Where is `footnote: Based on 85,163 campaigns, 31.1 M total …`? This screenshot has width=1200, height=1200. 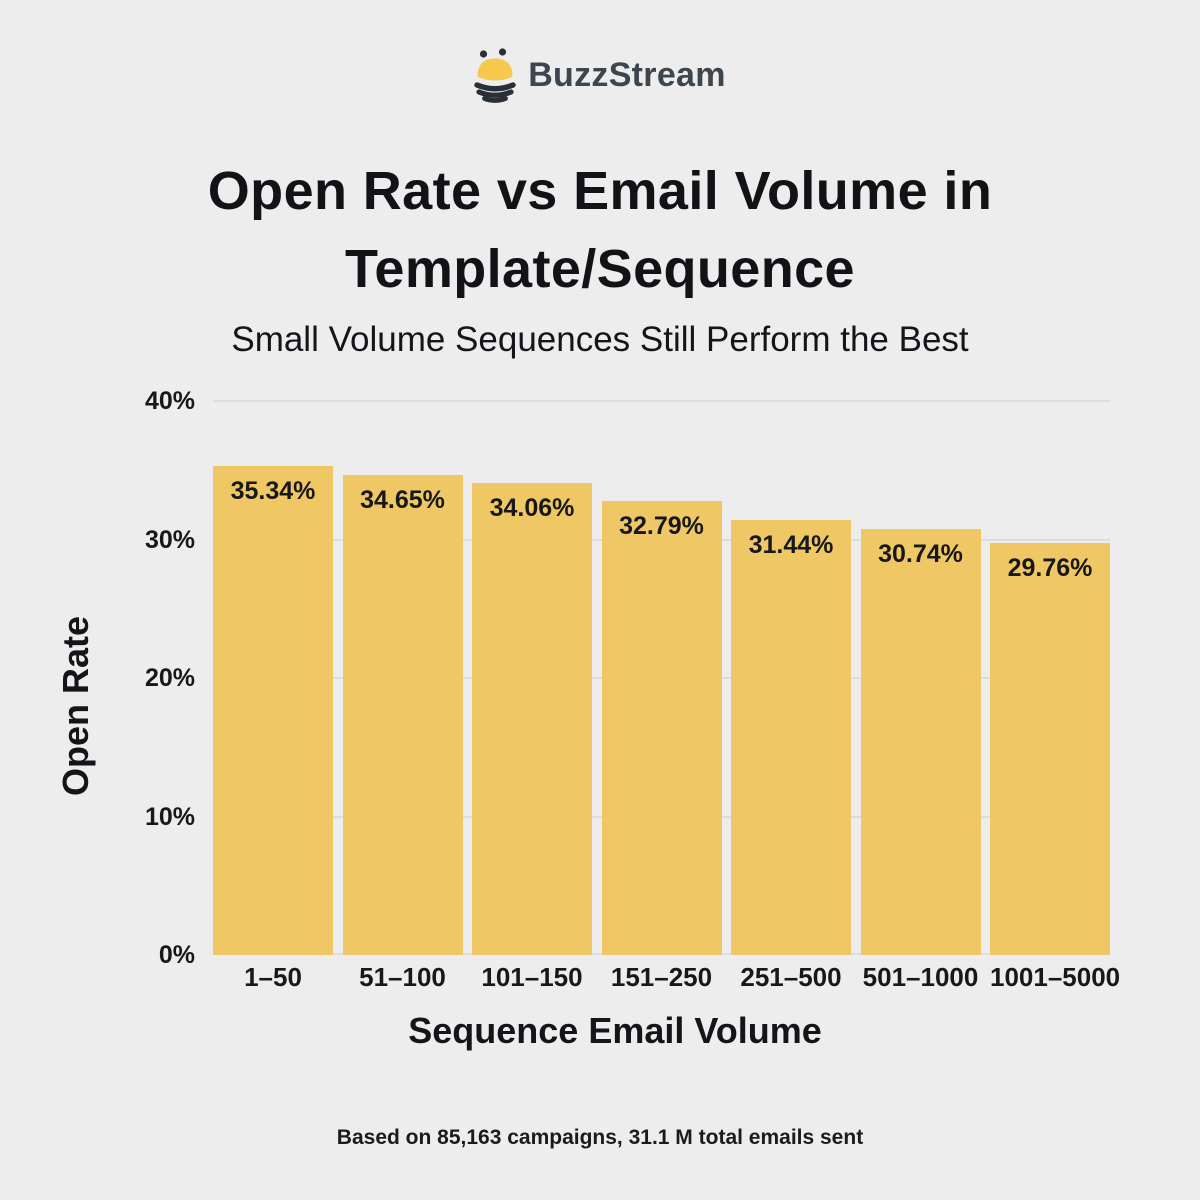
footnote: Based on 85,163 campaigns, 31.1 M total … is located at coordinates (600, 1137).